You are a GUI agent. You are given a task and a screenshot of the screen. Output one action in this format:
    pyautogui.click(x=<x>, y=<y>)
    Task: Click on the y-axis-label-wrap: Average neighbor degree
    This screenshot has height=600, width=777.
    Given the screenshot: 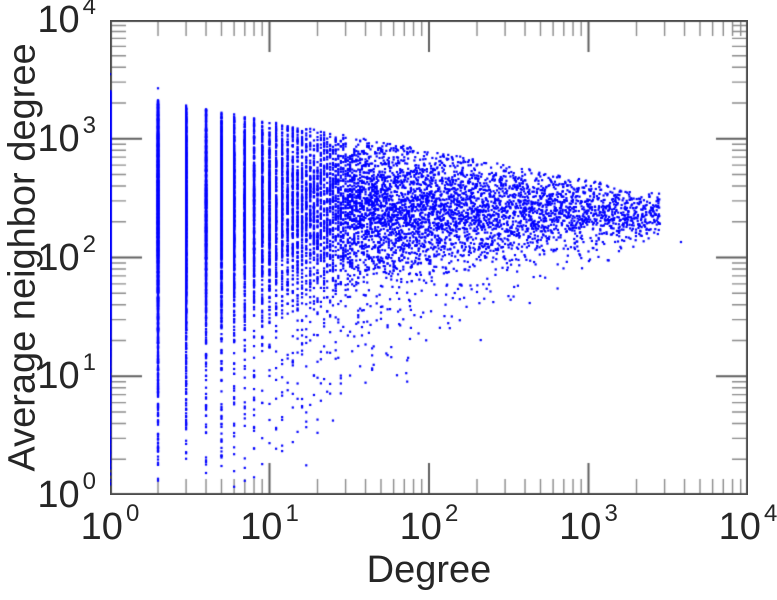 What is the action you would take?
    pyautogui.click(x=23, y=257)
    